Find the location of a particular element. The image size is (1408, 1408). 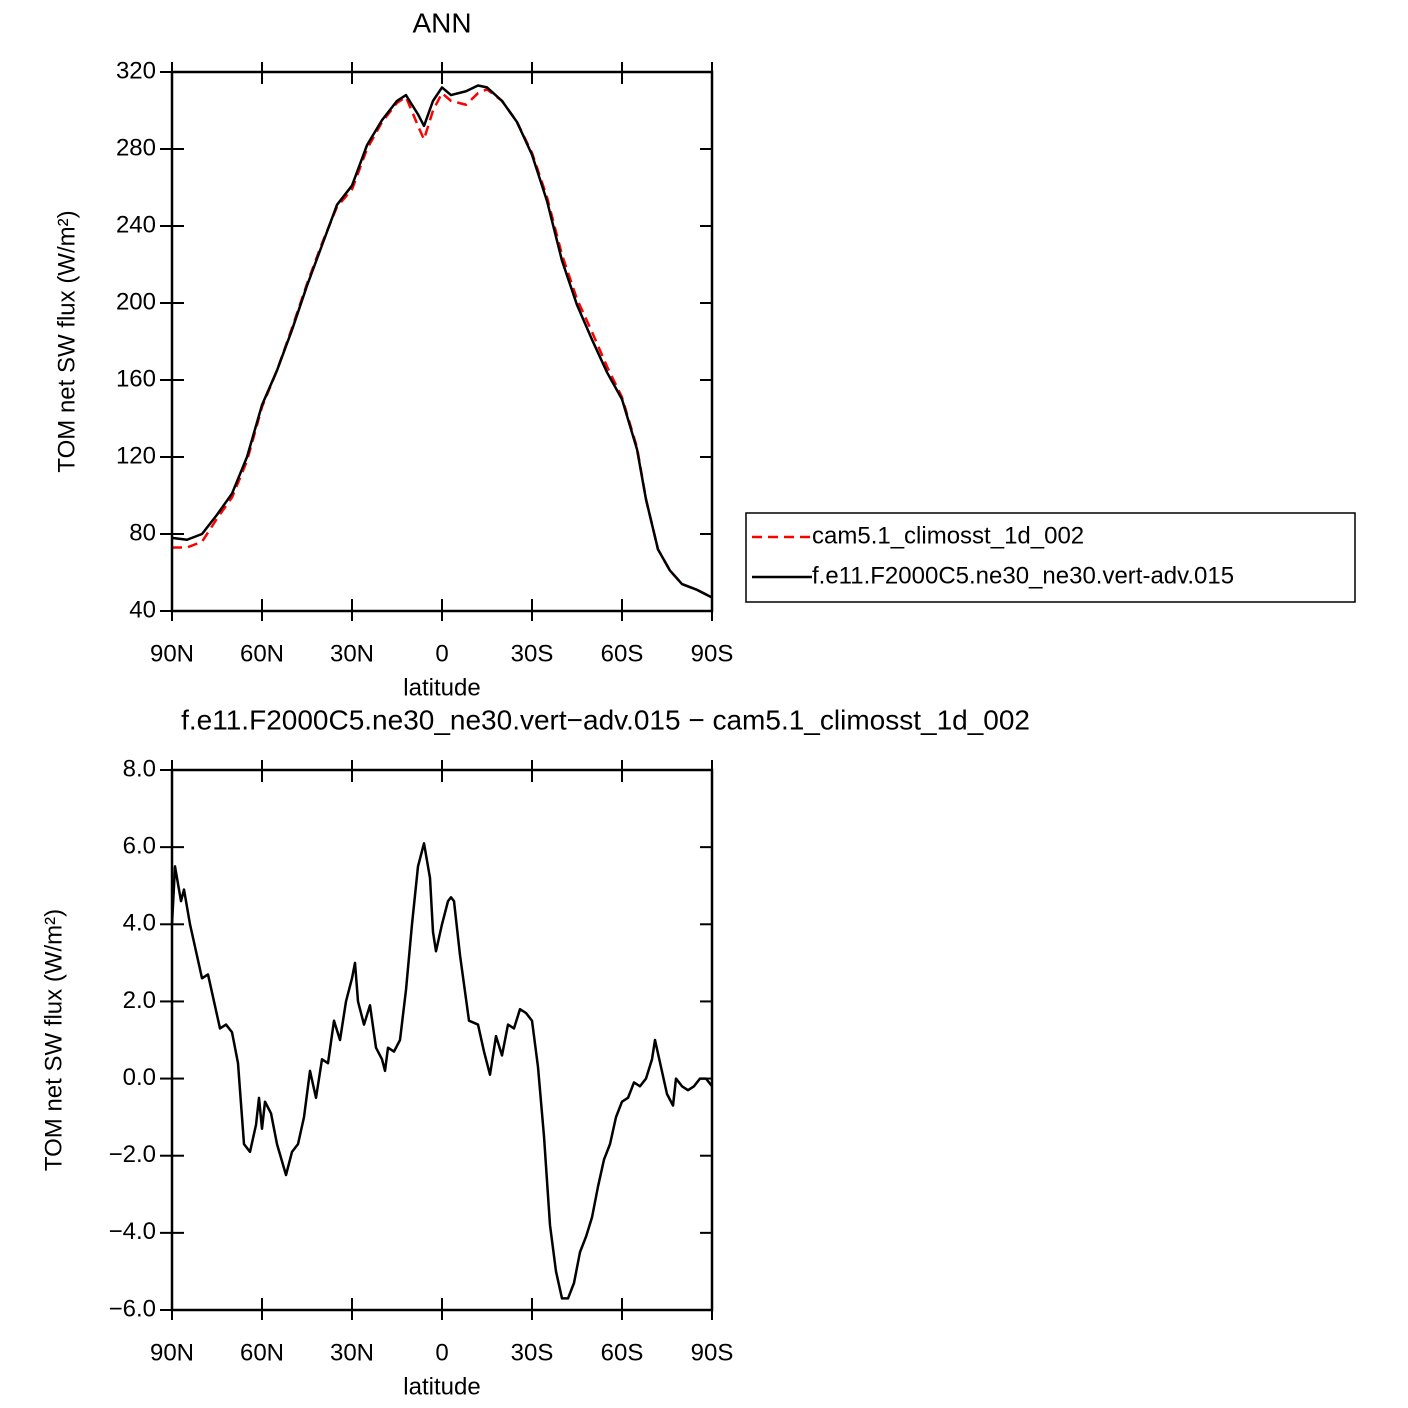

y-tick-label: 0.0 is located at coordinates (139, 1077).